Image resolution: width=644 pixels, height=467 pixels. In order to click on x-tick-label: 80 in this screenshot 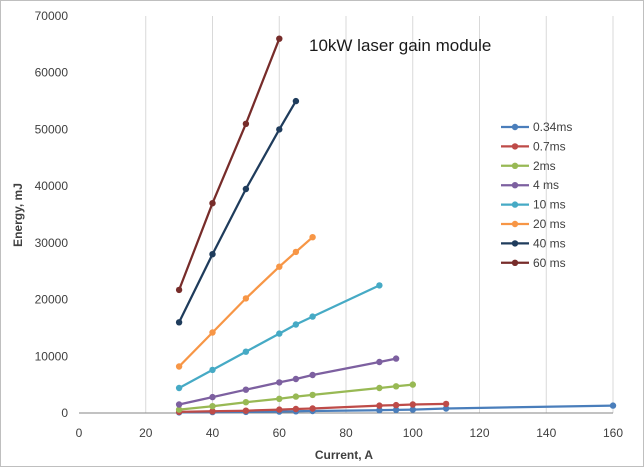, I will do `click(346, 433)`.